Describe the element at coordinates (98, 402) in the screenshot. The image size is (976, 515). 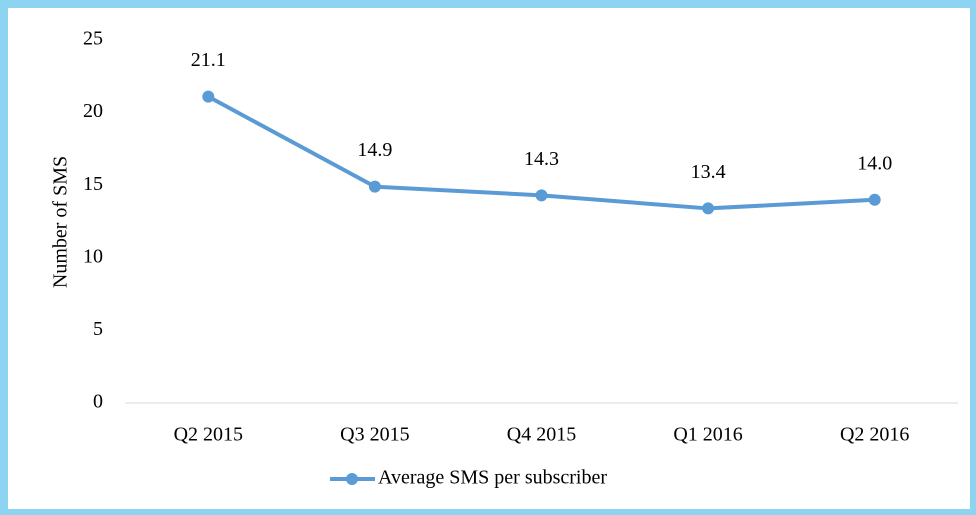
I see `y-tick-label: 0` at that location.